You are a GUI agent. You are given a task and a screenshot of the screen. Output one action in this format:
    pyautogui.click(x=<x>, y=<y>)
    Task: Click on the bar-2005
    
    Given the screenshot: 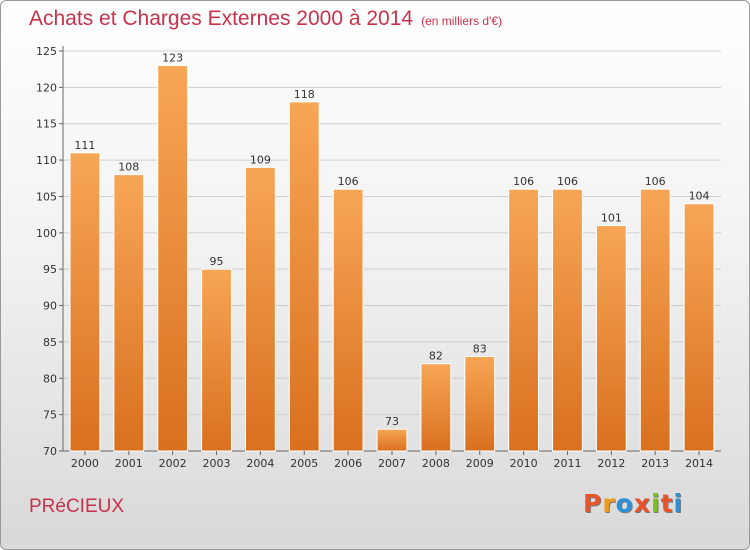 What is the action you would take?
    pyautogui.click(x=304, y=276)
    